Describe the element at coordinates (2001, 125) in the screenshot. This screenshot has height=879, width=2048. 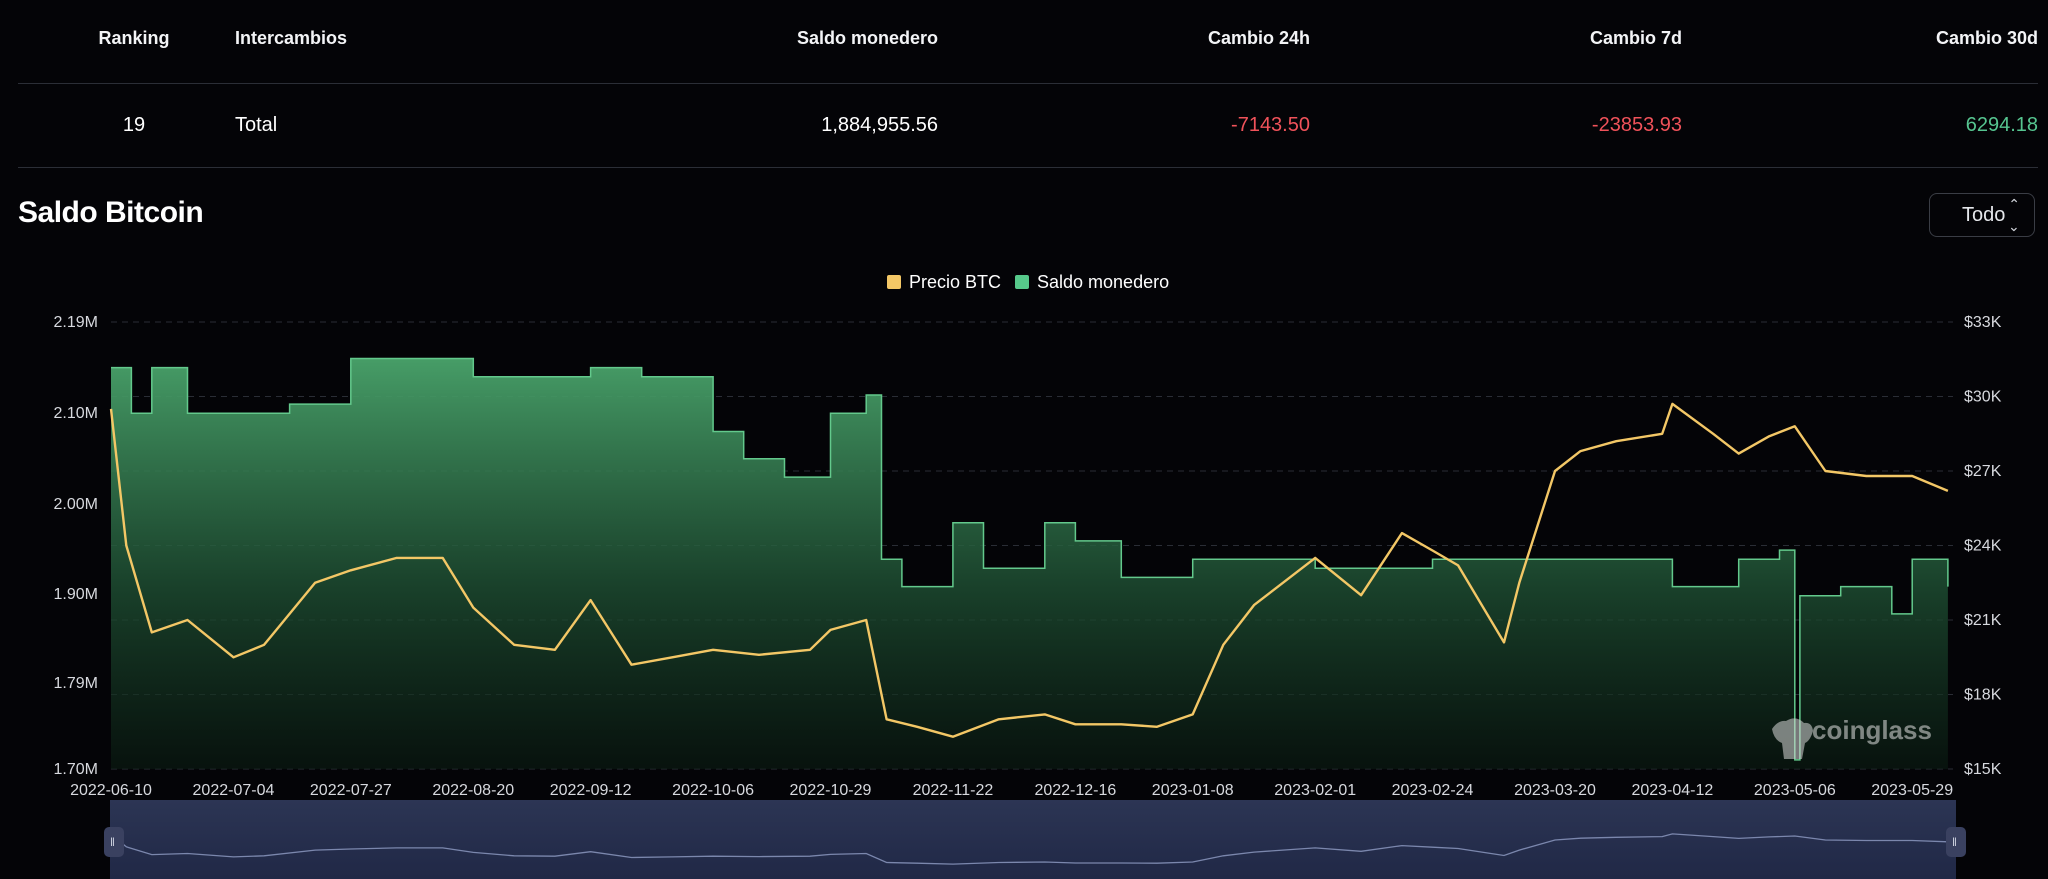
I see `row-change-30d: 6294.18` at that location.